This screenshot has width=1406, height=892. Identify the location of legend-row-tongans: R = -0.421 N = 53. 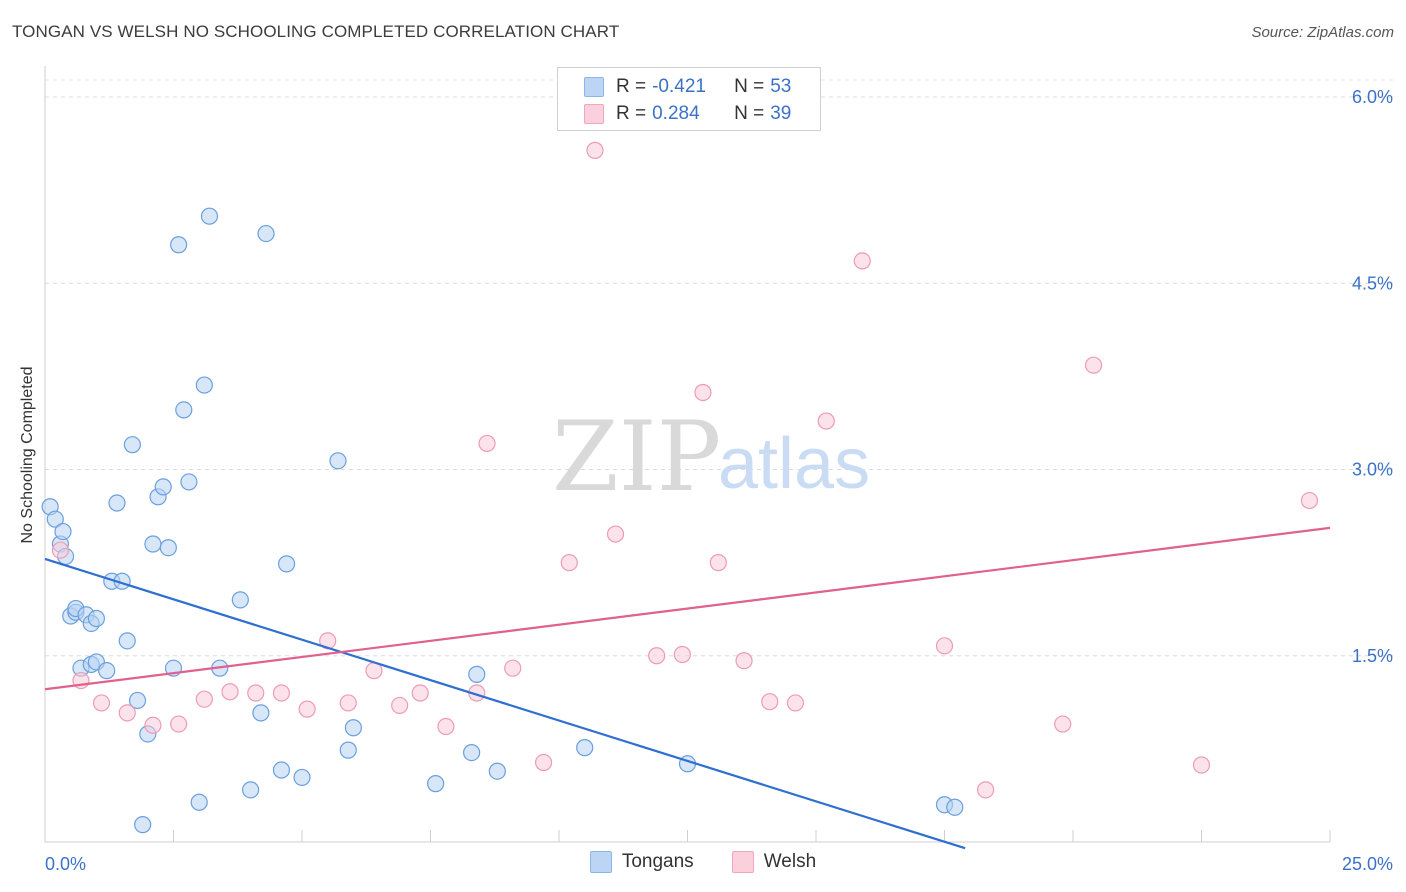
(687, 87).